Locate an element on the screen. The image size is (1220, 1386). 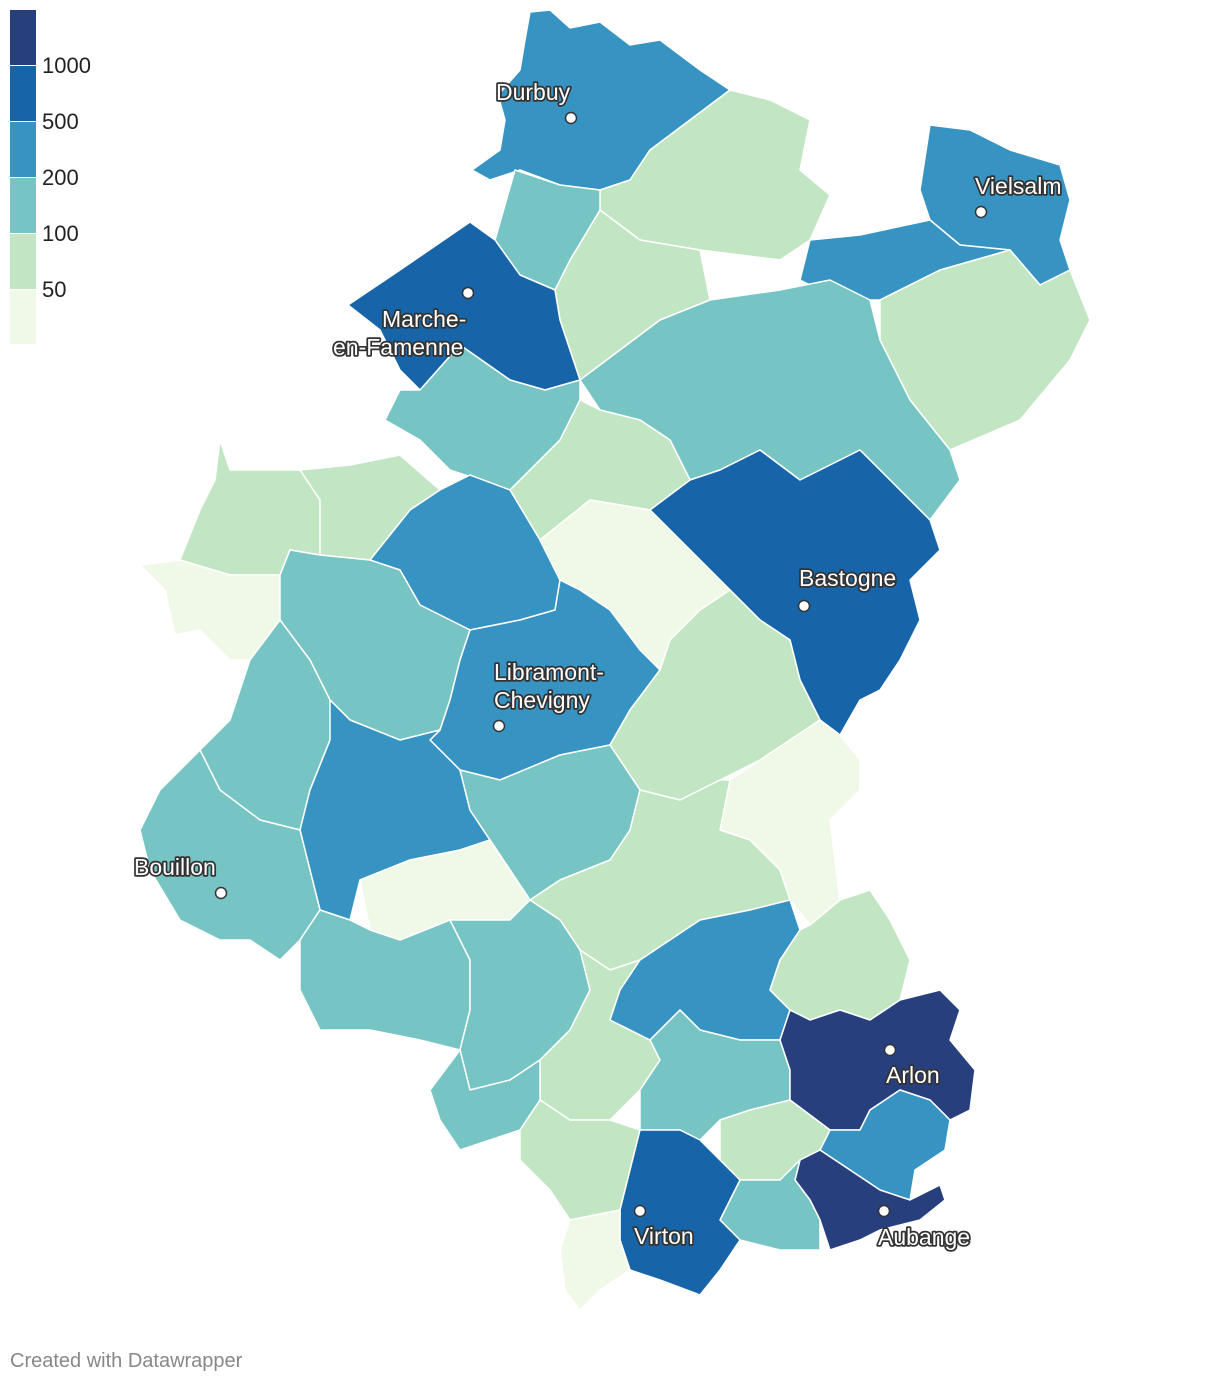
label-libramont-1: Libramont- is located at coordinates (549, 672).